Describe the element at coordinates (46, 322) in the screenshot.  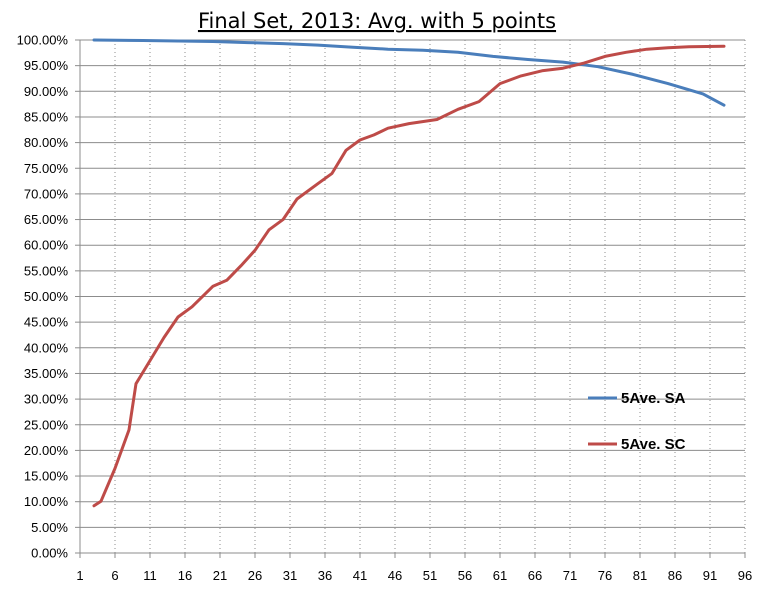
I see `y-tick-label: 45.00%` at that location.